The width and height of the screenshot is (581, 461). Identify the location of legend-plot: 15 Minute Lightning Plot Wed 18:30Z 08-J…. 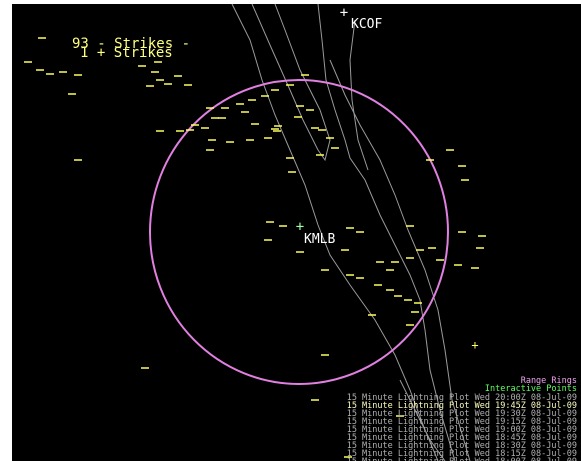
(462, 446).